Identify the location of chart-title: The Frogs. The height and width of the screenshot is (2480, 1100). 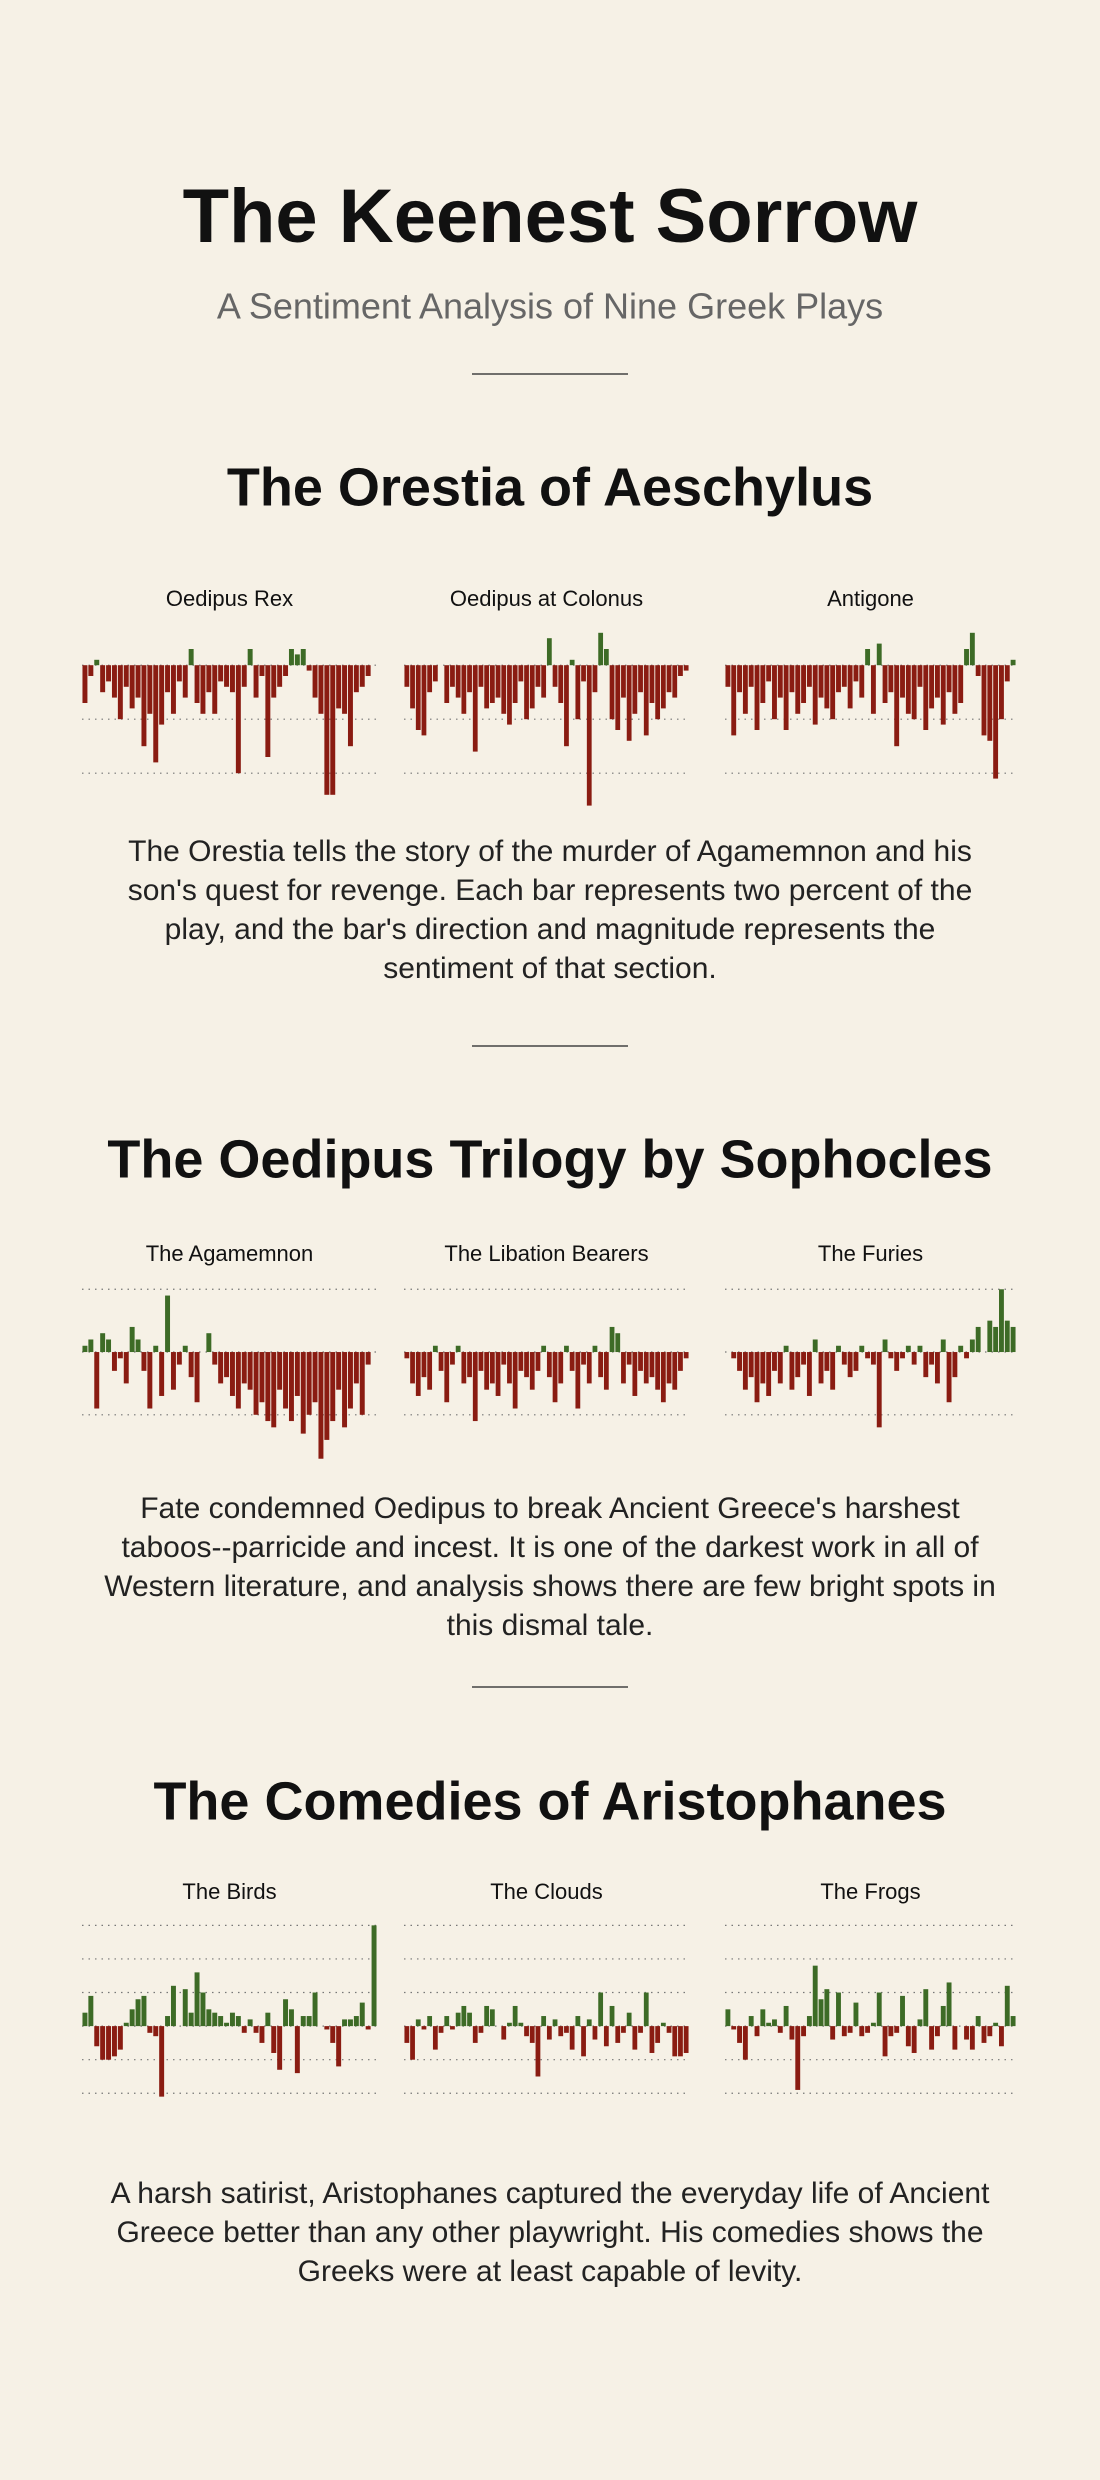
(870, 1891).